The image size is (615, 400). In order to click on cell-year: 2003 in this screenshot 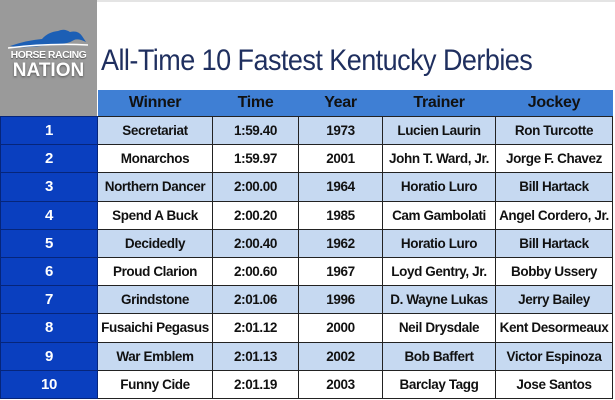, I will do `click(340, 384)`.